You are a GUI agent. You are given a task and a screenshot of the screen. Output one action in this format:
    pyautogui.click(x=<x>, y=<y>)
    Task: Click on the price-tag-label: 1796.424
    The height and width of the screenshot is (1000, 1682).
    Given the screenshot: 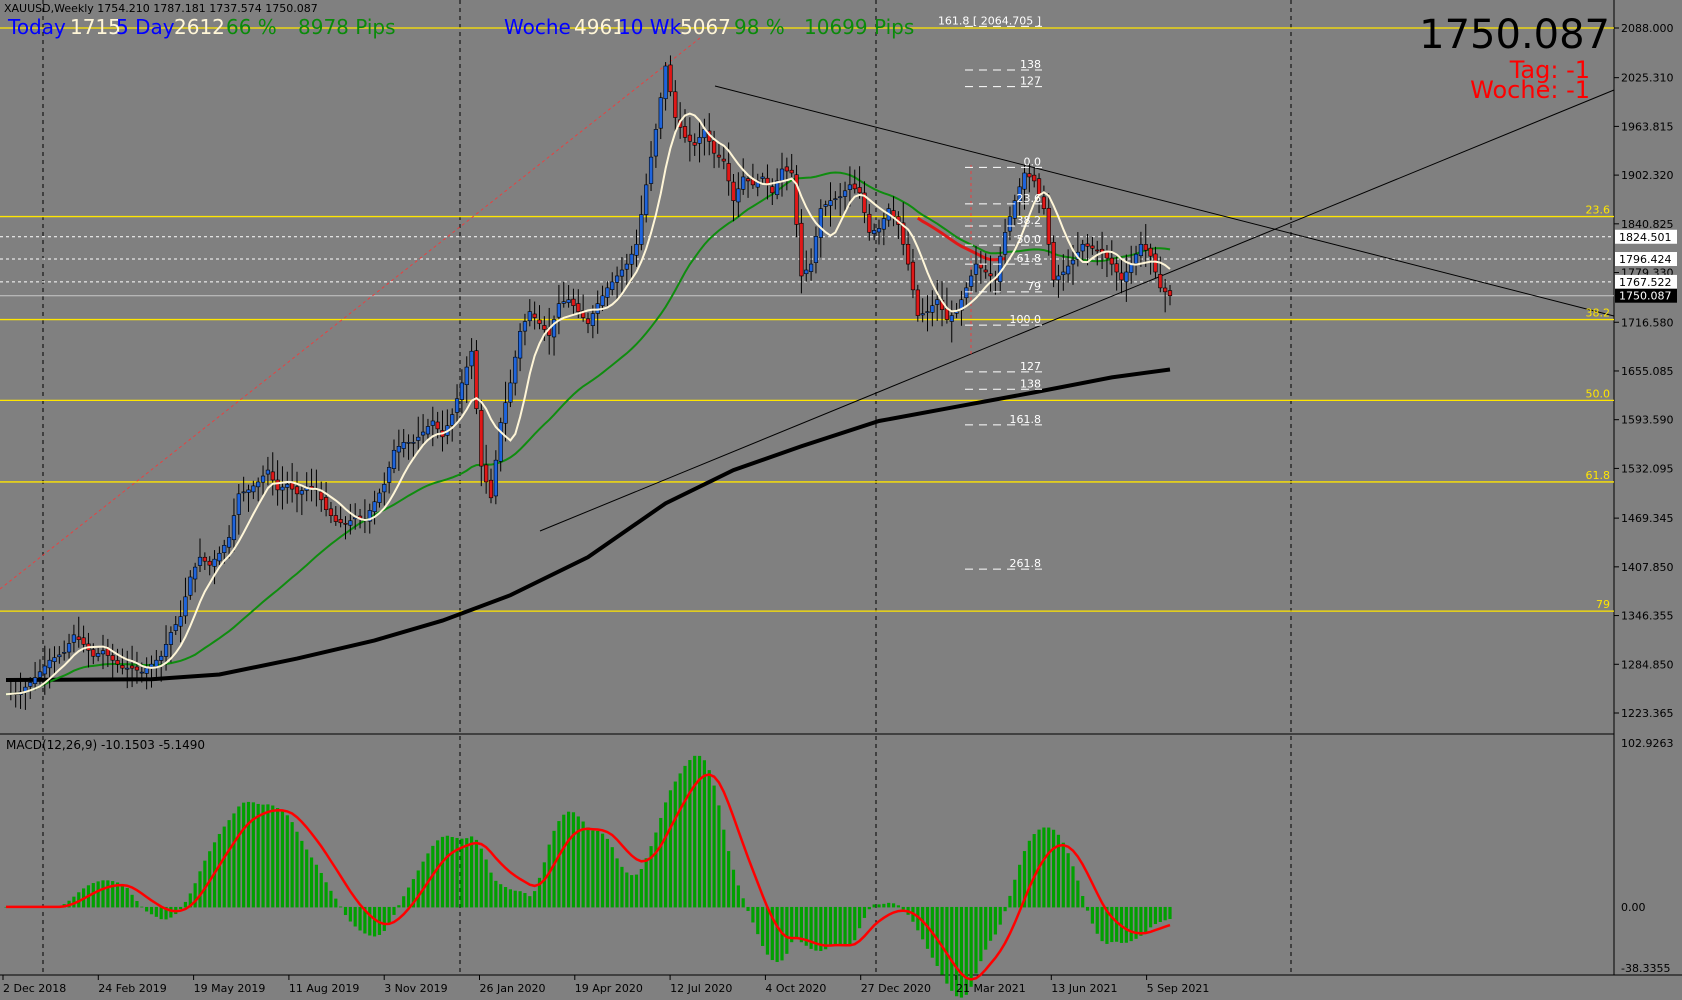 What is the action you would take?
    pyautogui.click(x=1645, y=259)
    